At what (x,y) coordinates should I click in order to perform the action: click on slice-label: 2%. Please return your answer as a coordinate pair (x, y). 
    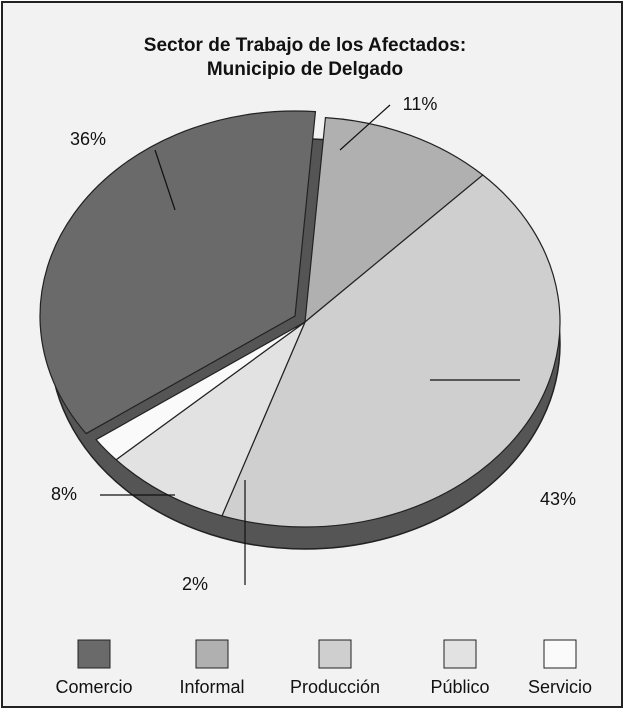
    Looking at the image, I should click on (195, 584).